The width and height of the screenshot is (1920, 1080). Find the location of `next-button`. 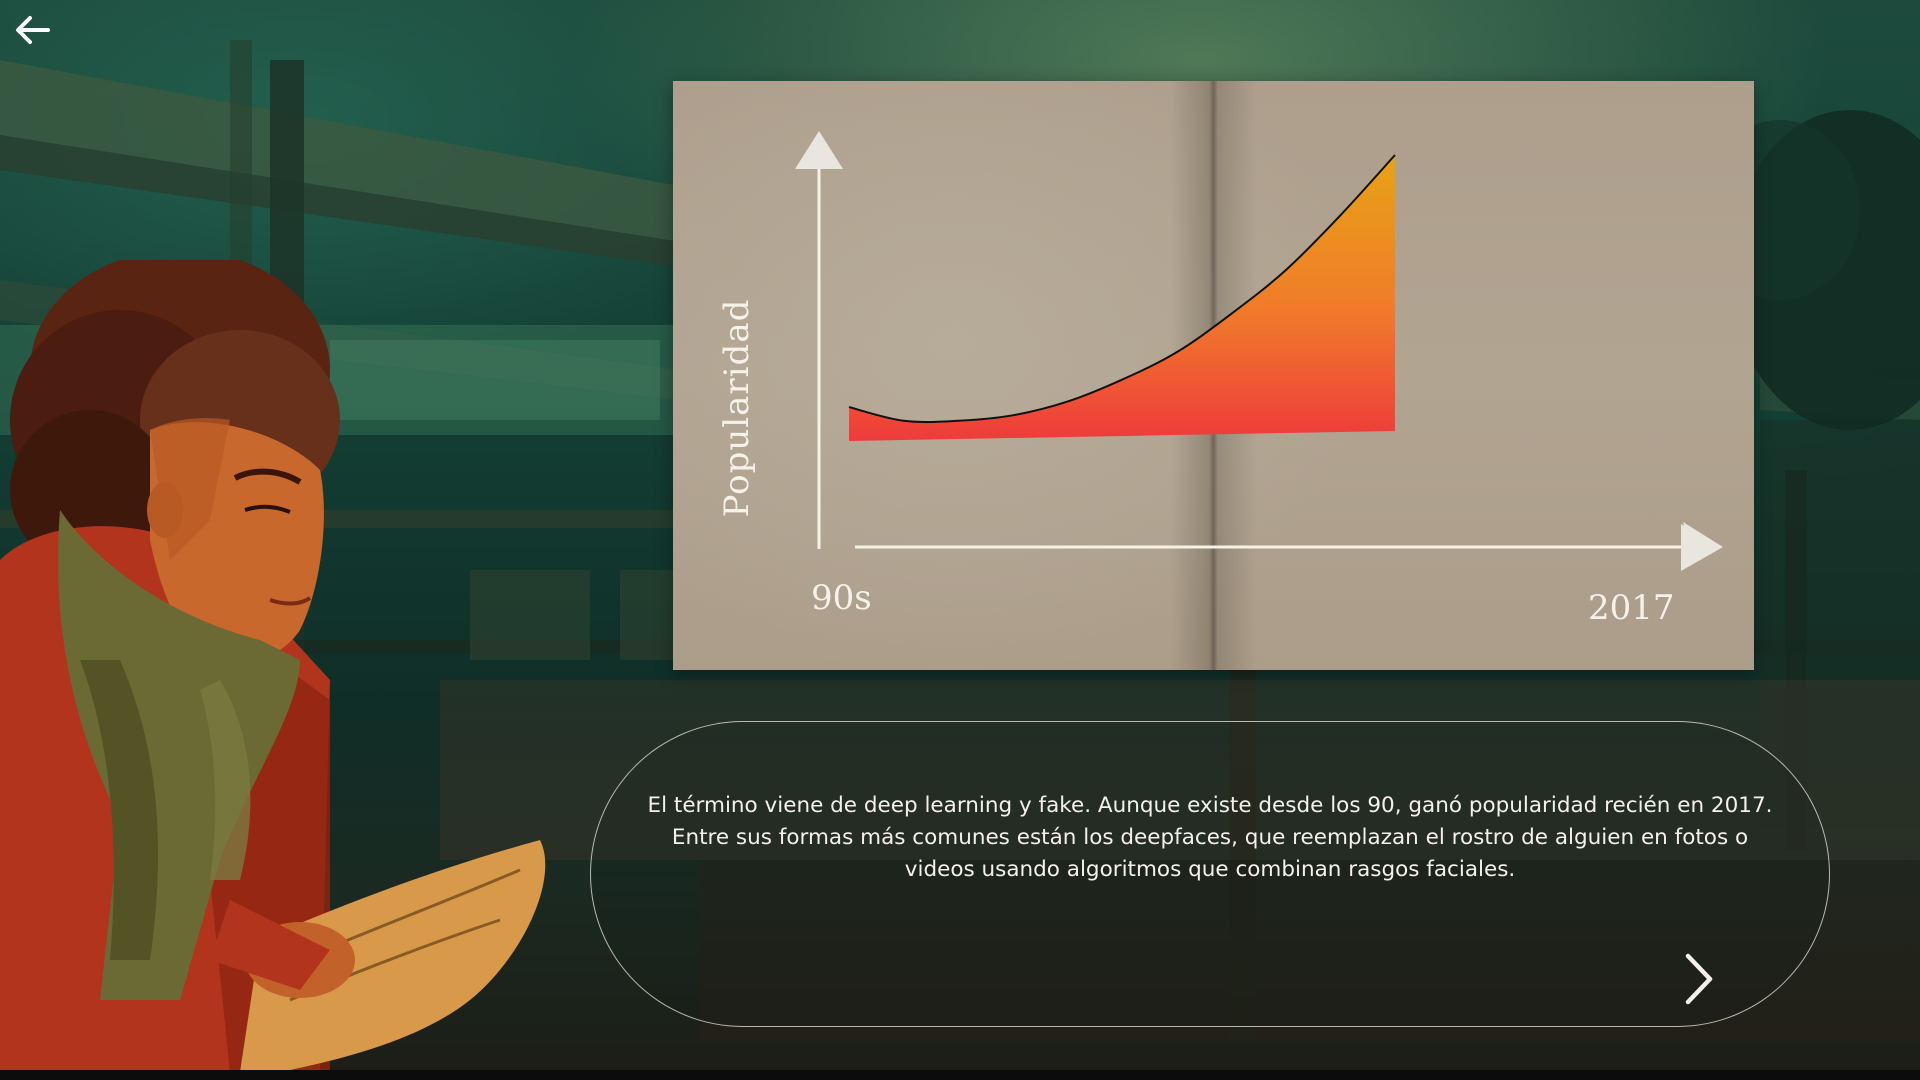

next-button is located at coordinates (1698, 979).